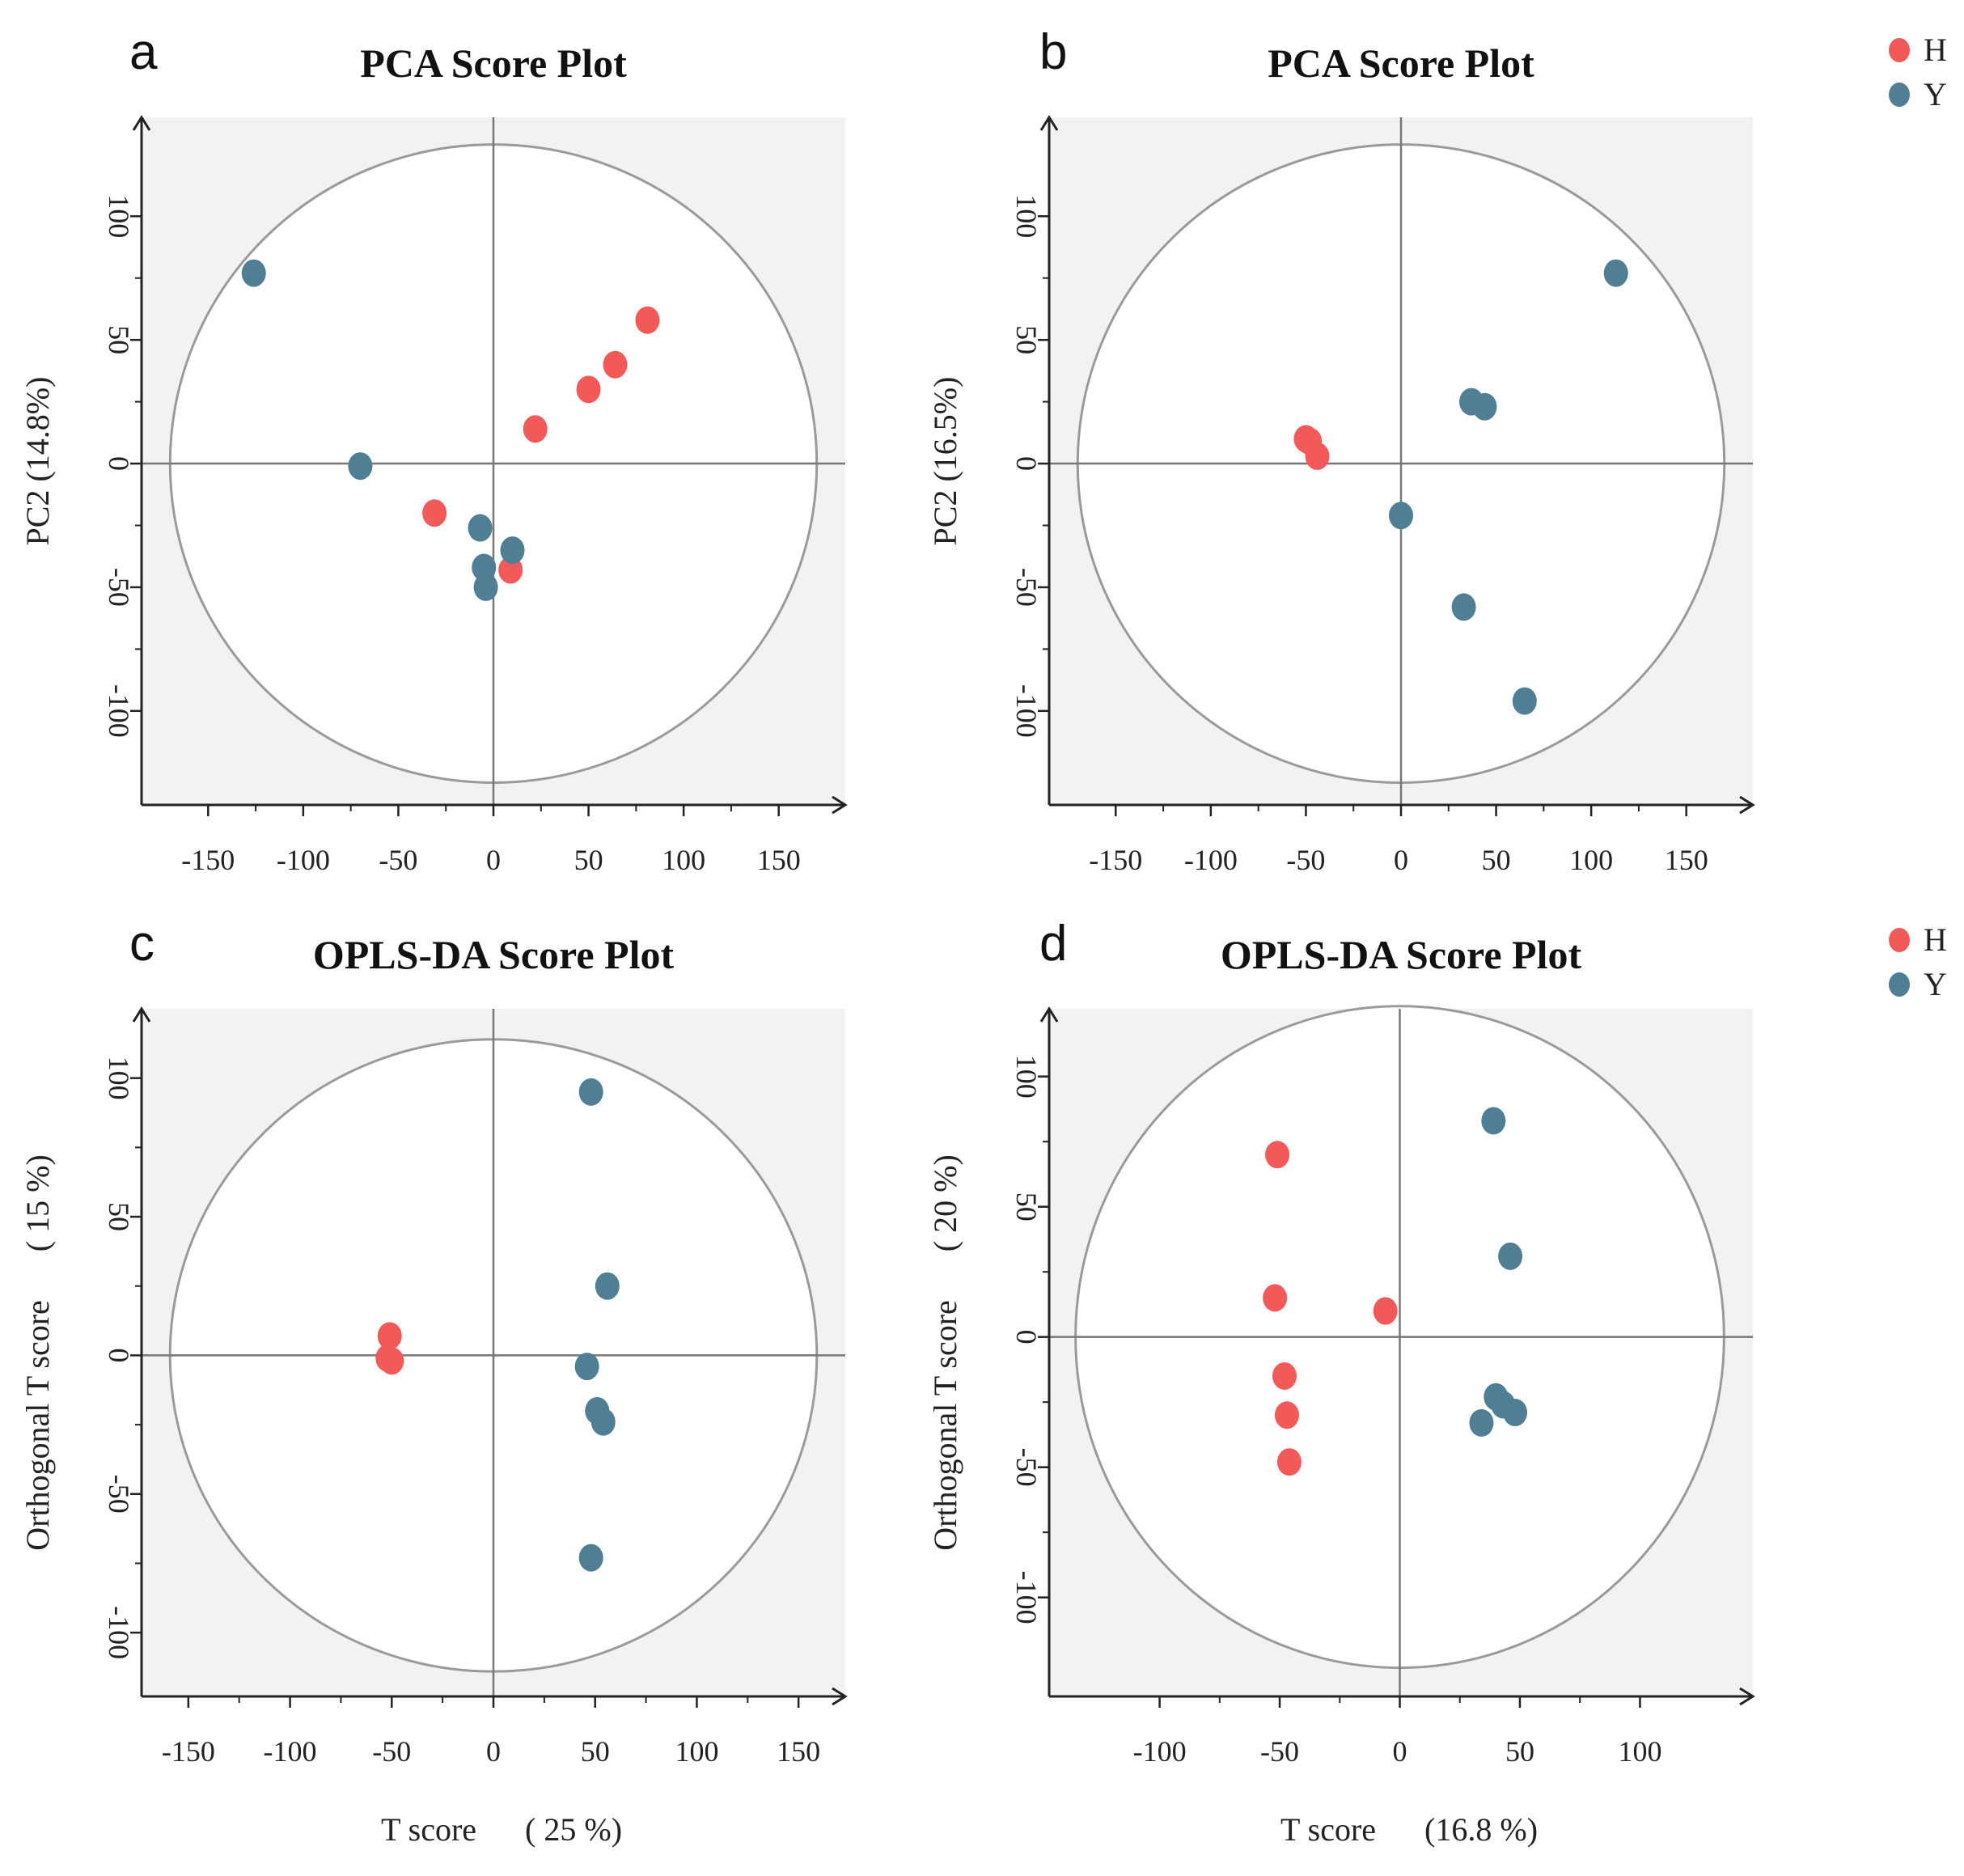 Image resolution: width=1964 pixels, height=1876 pixels. Describe the element at coordinates (141, 944) in the screenshot. I see `panel-letter: c` at that location.